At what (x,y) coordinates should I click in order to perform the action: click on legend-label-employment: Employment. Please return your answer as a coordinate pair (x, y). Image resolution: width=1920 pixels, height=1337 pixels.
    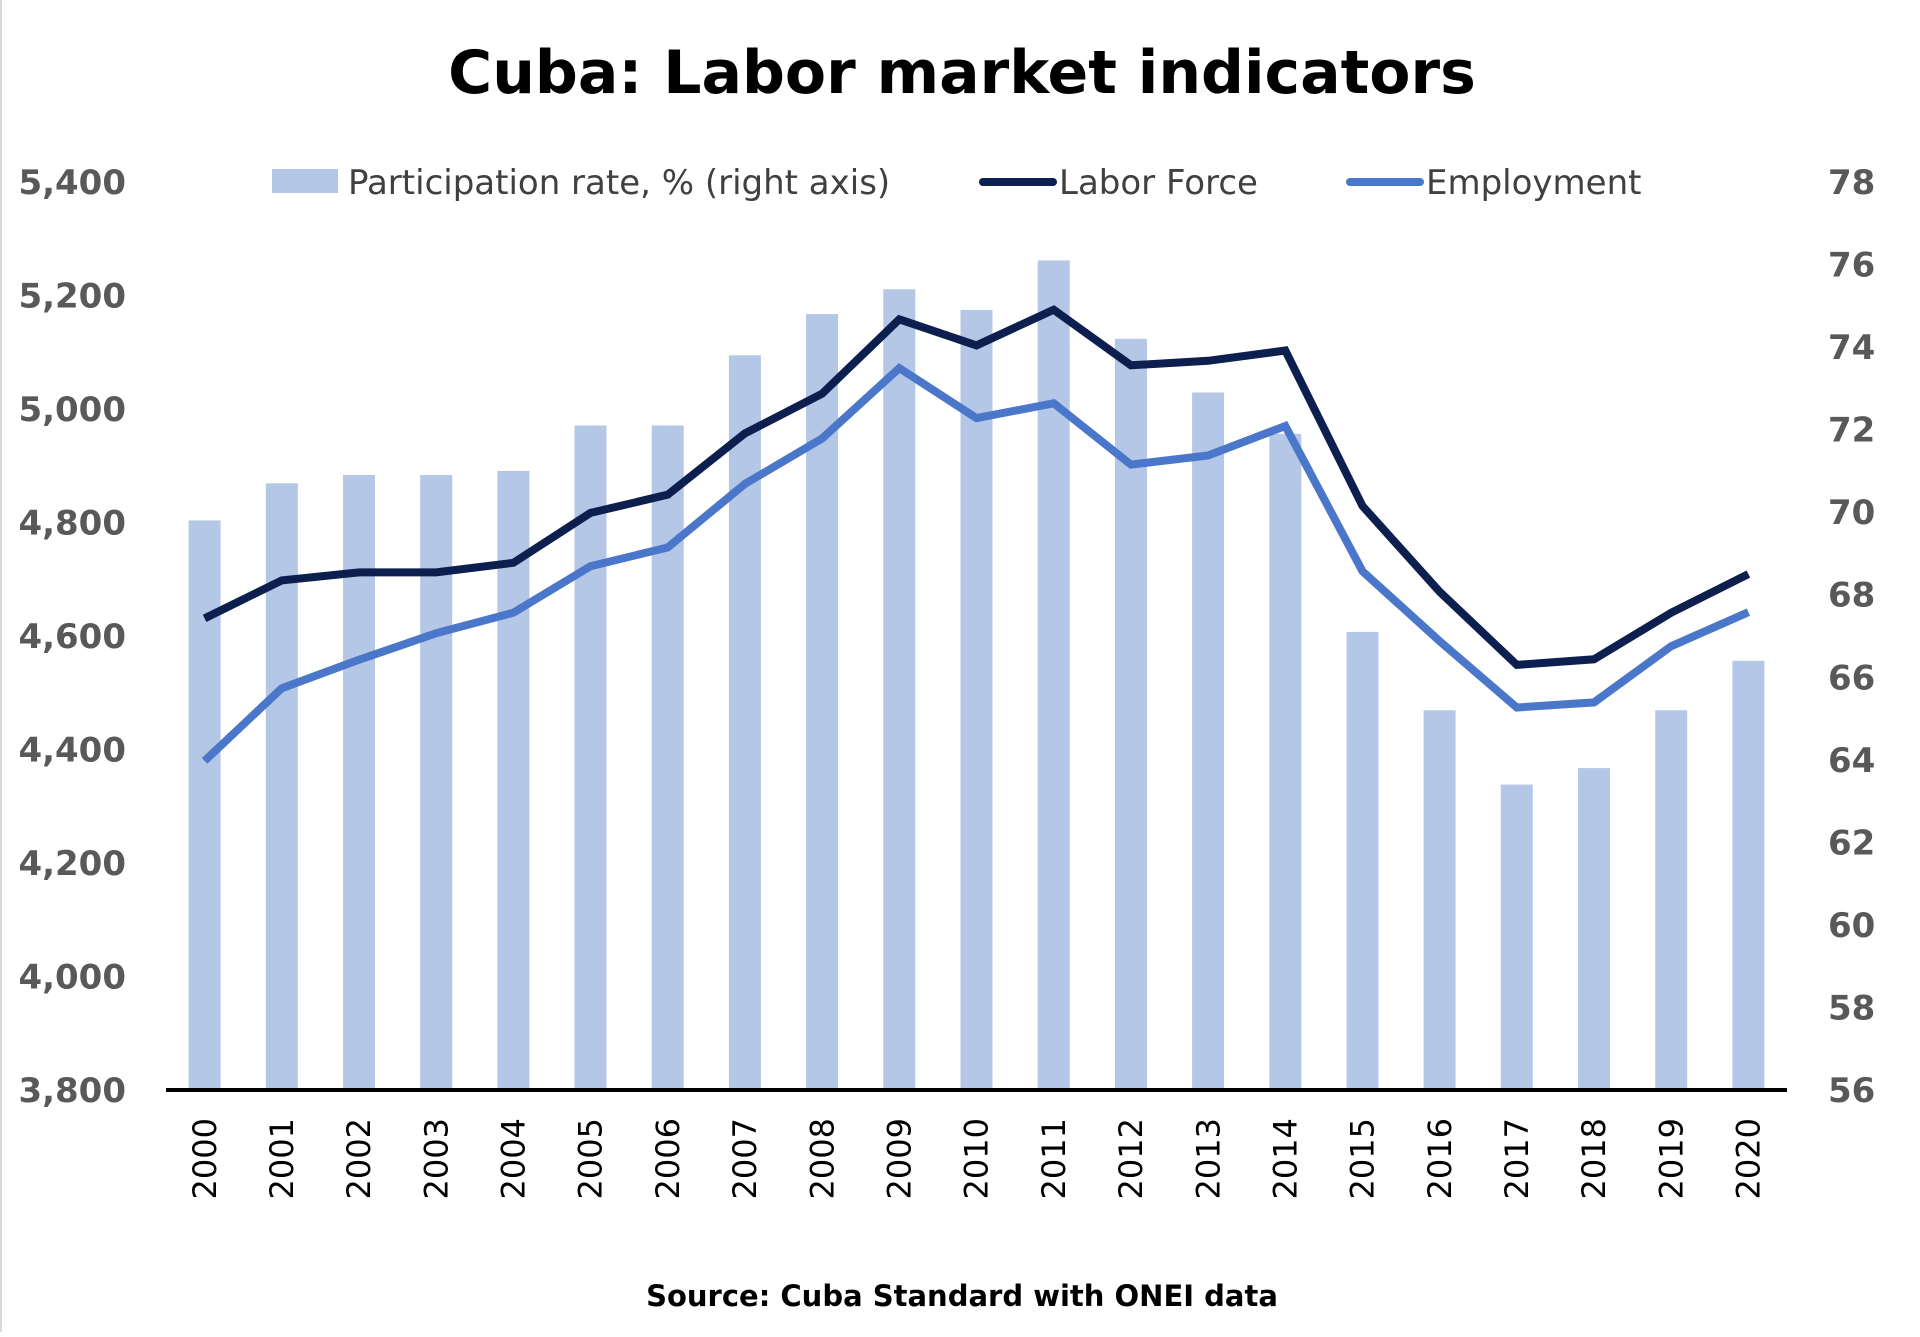
    Looking at the image, I should click on (1533, 183).